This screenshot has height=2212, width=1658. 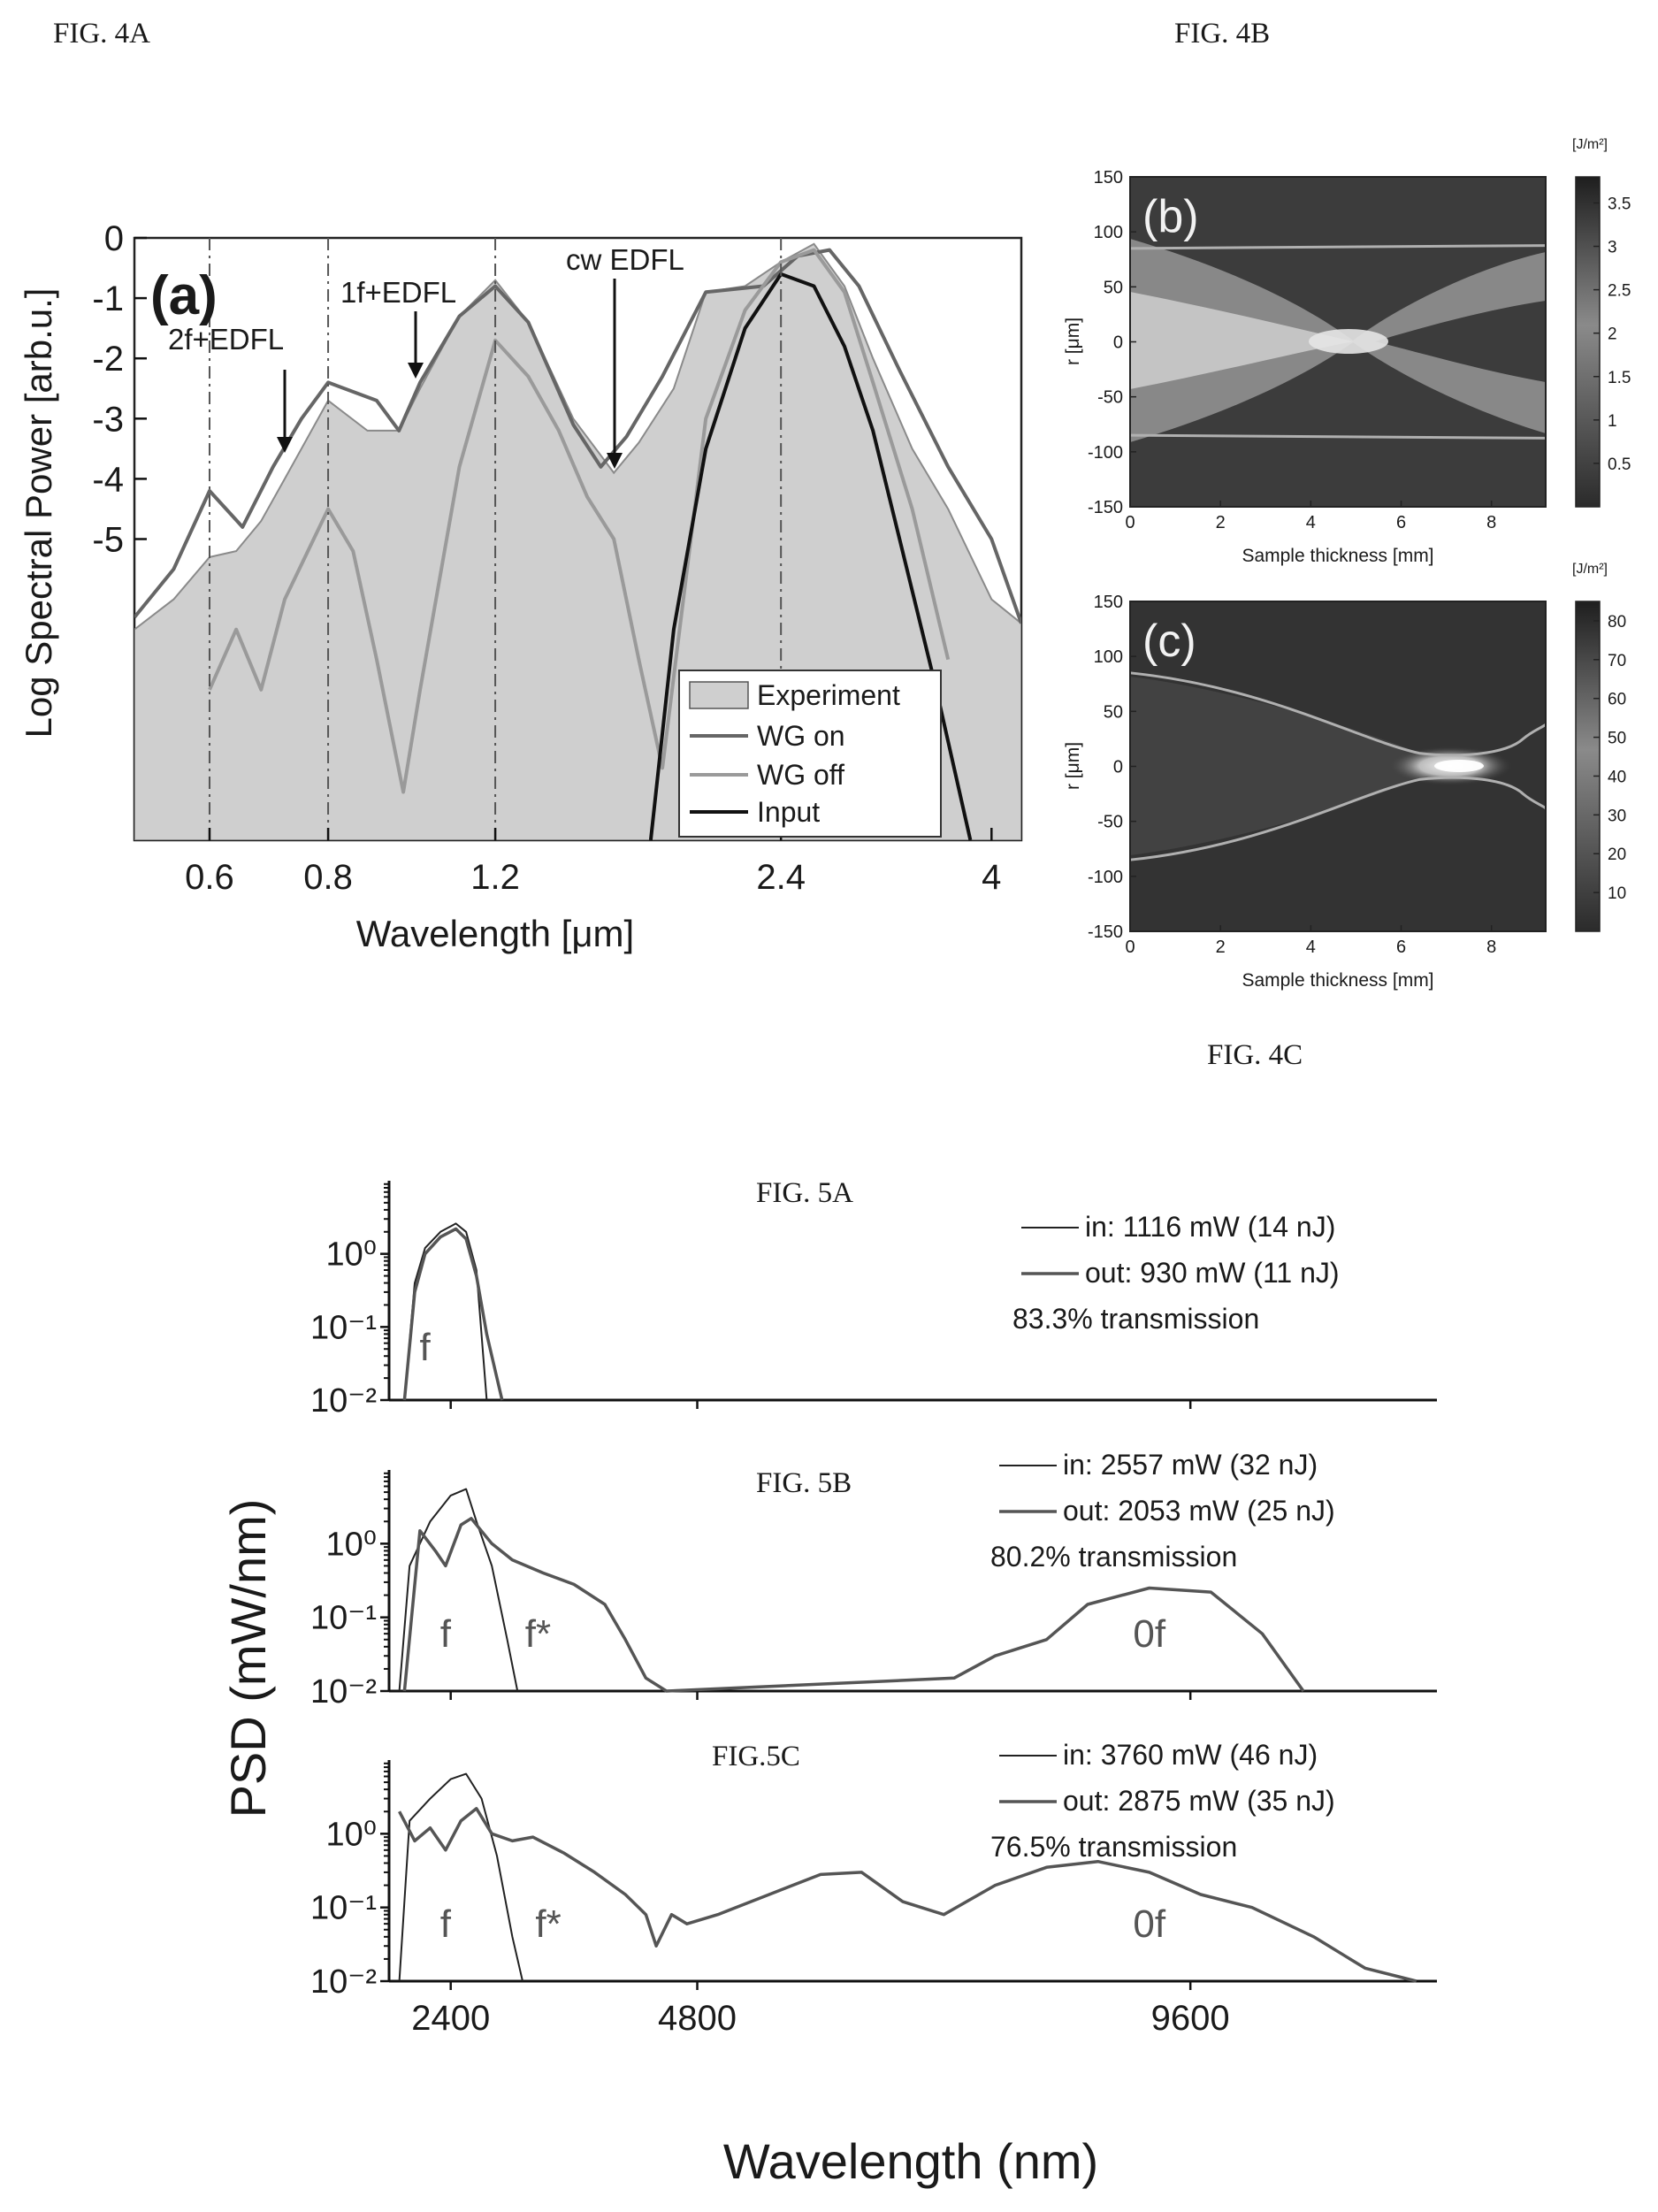 What do you see at coordinates (426, 356) in the screenshot?
I see `annotations: 2f+EDFL 1f+EDFL cw EDFL` at bounding box center [426, 356].